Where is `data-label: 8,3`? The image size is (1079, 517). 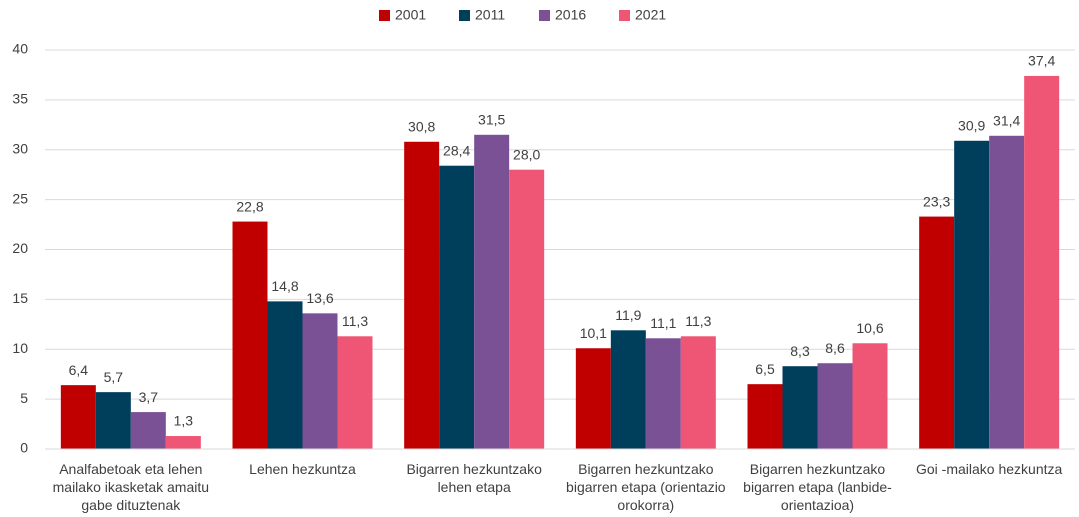
data-label: 8,3 is located at coordinates (800, 351).